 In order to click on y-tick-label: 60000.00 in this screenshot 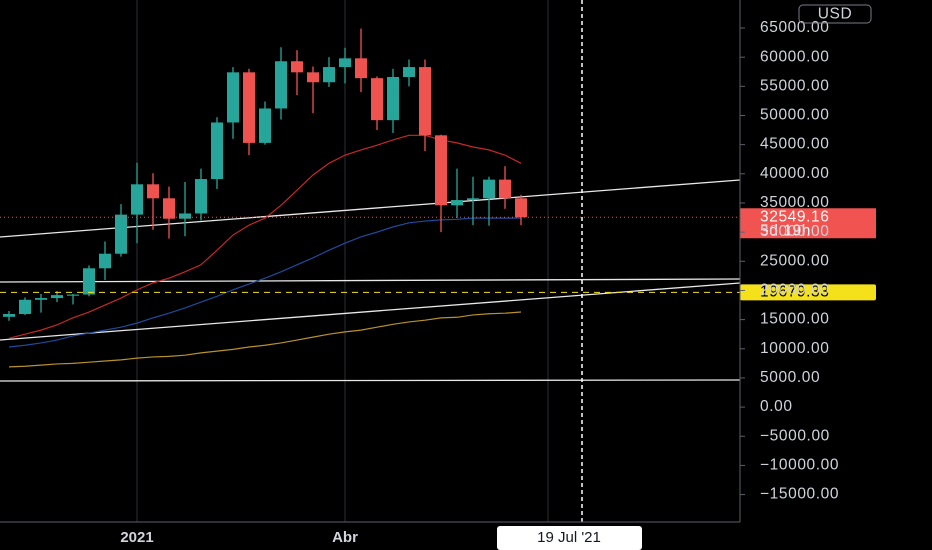, I will do `click(794, 56)`.